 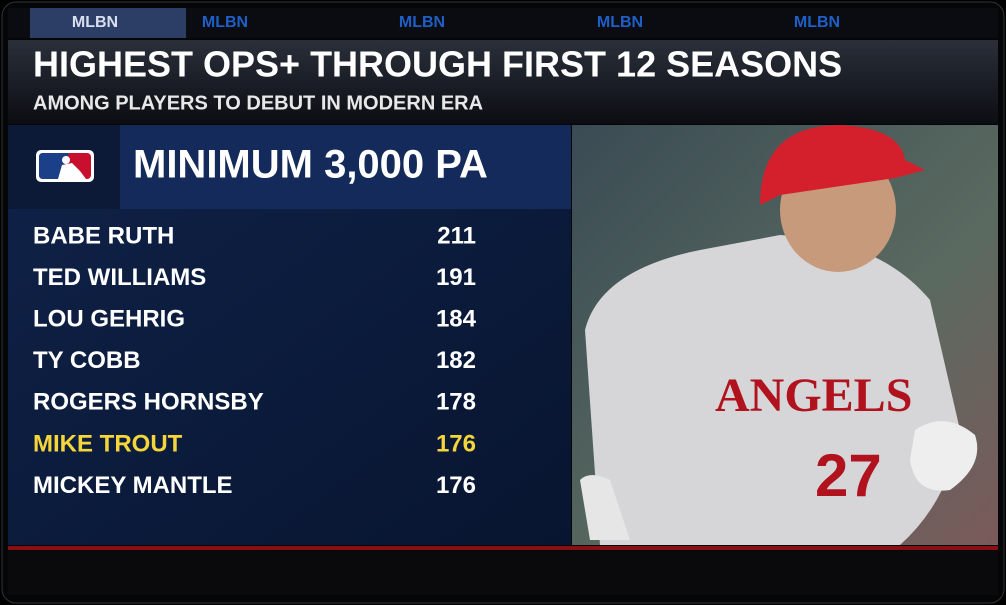 What do you see at coordinates (258, 103) in the screenshot?
I see `subtitle: AMONG PLAYERS TO DEBUT IN MODERN ERA` at bounding box center [258, 103].